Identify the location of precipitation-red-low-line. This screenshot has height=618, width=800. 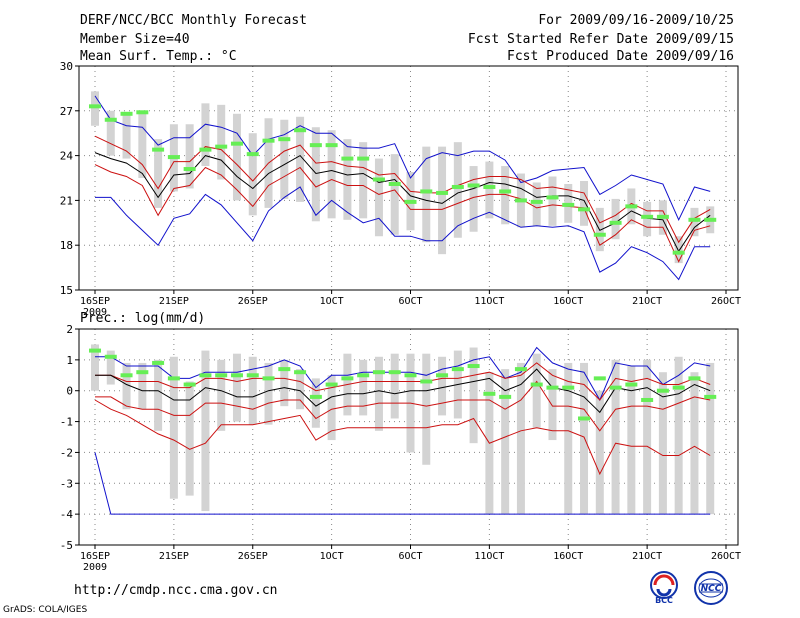
(402, 437).